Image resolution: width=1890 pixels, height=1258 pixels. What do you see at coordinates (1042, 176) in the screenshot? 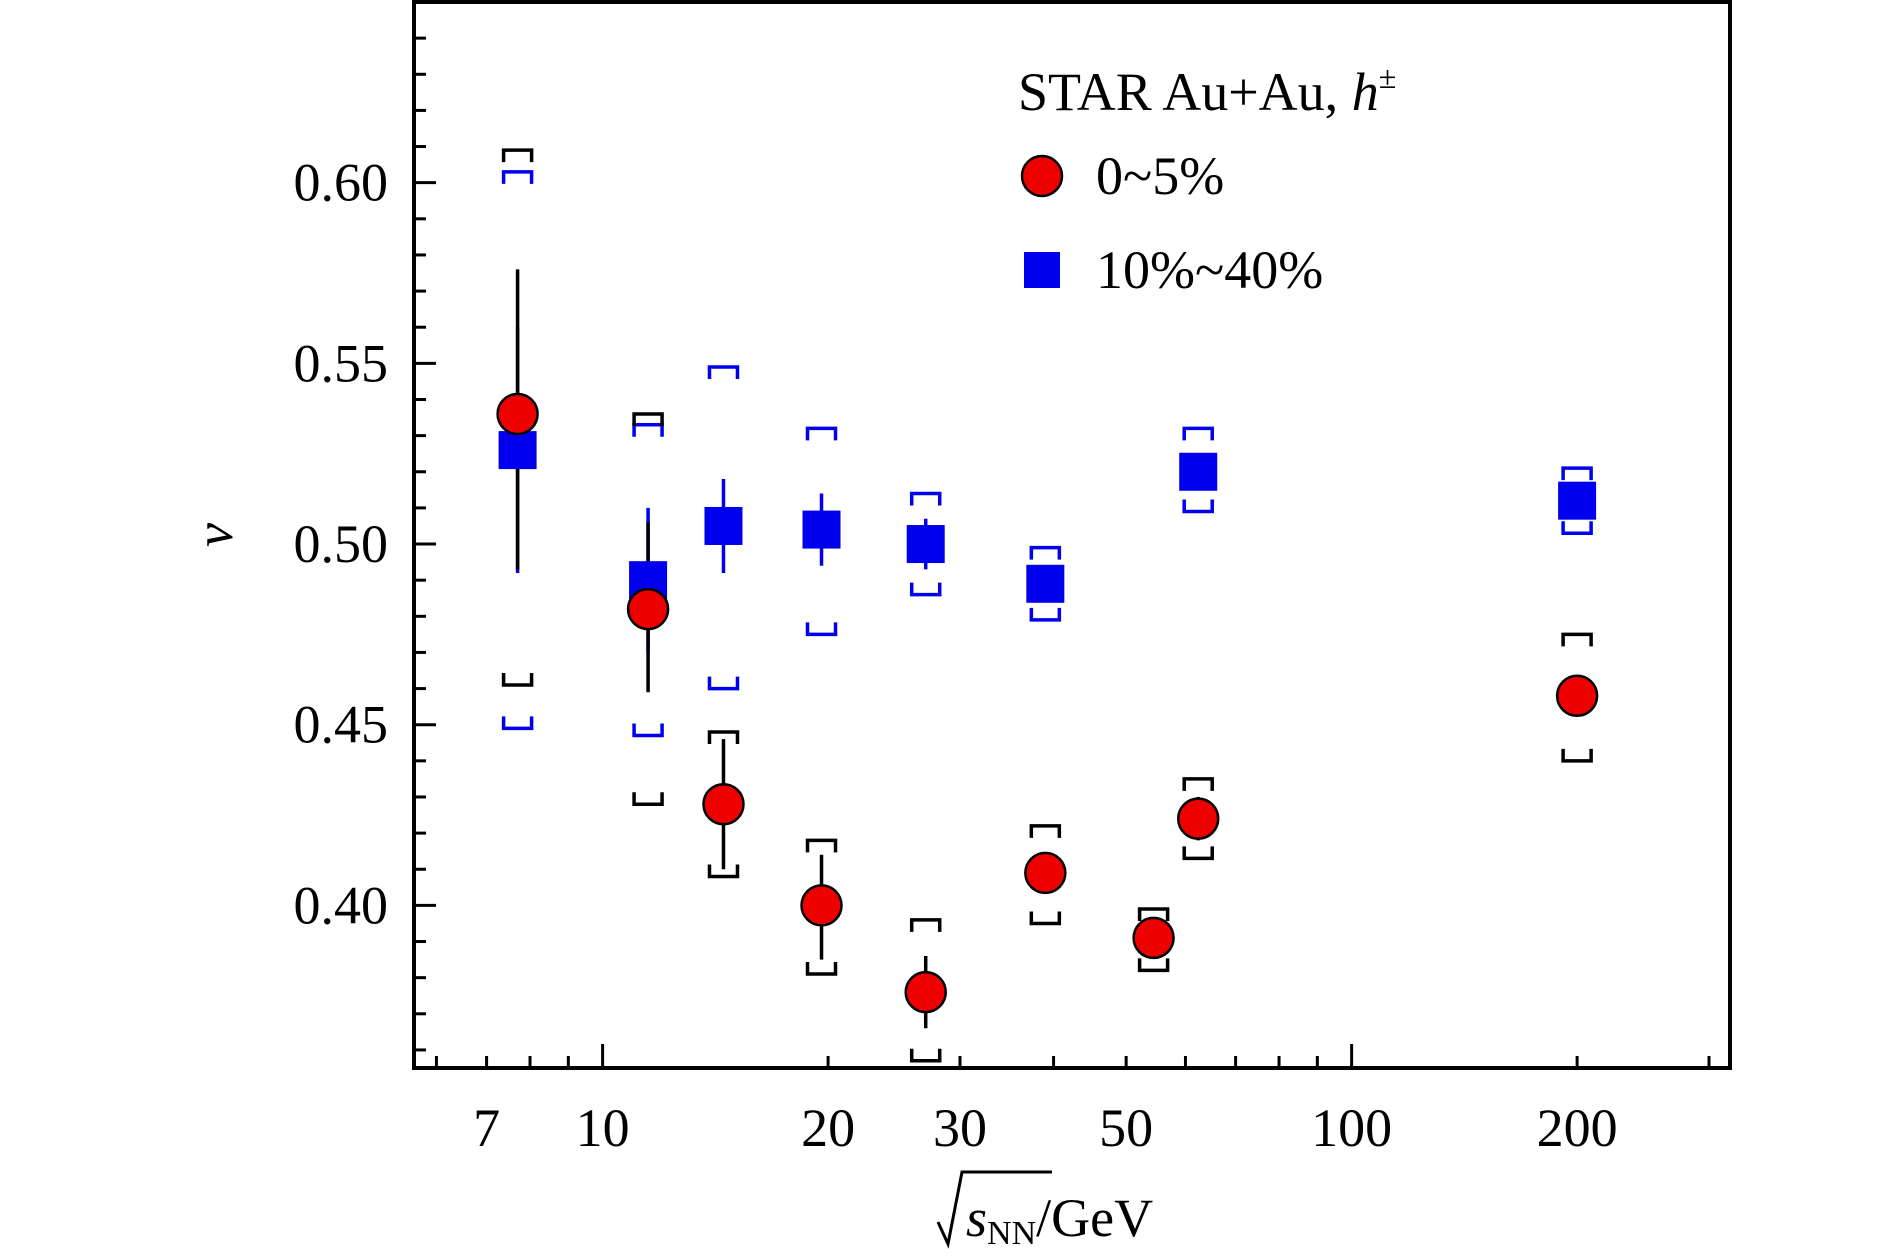
I see `legend-marker-circle` at bounding box center [1042, 176].